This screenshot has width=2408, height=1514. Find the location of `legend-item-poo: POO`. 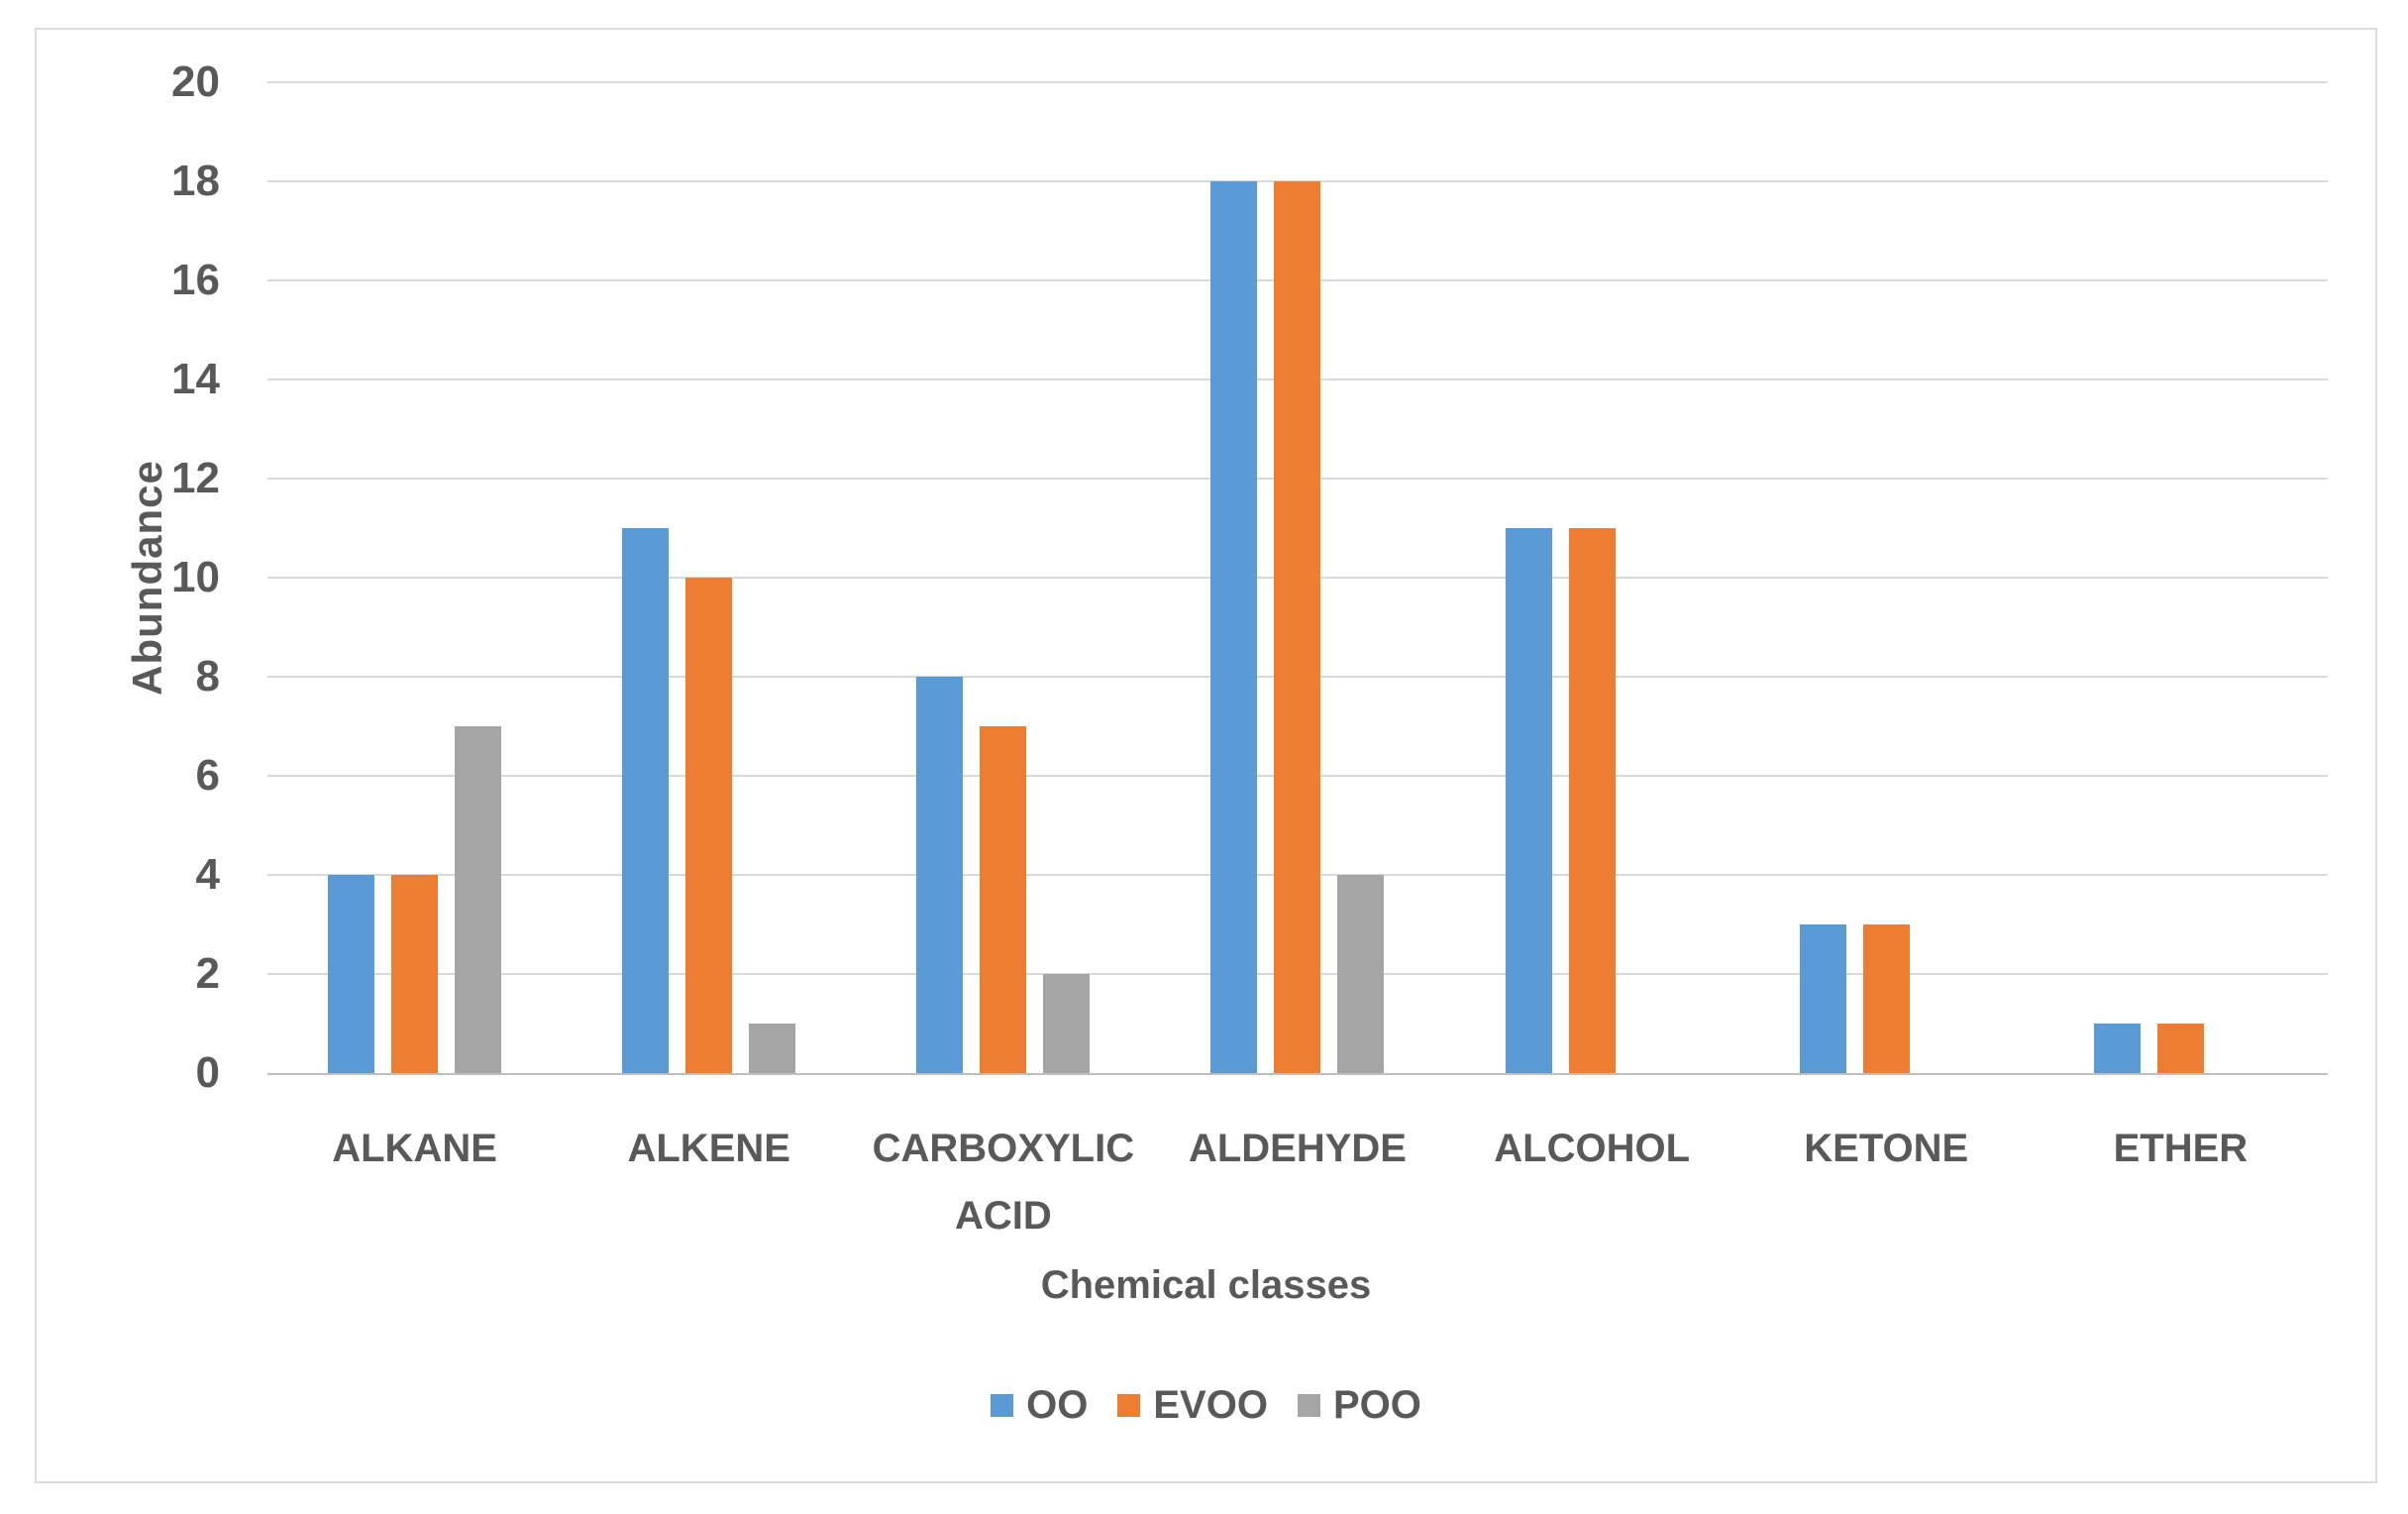

legend-item-poo: POO is located at coordinates (1359, 1405).